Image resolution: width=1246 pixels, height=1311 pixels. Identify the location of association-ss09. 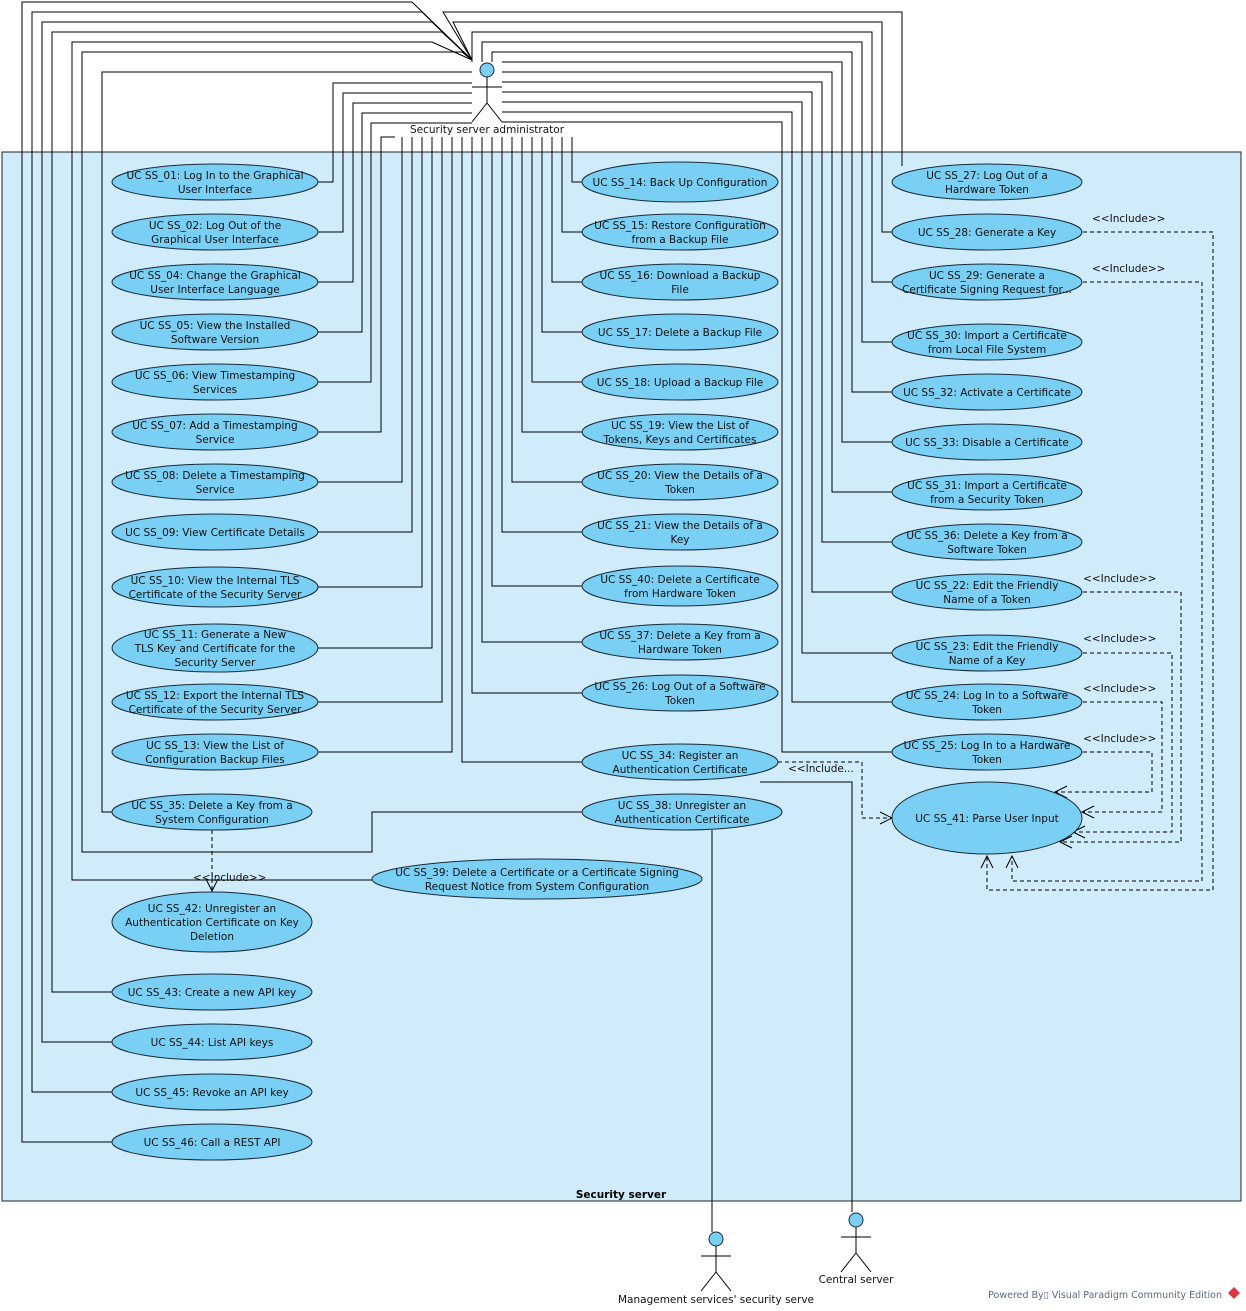
(365, 335).